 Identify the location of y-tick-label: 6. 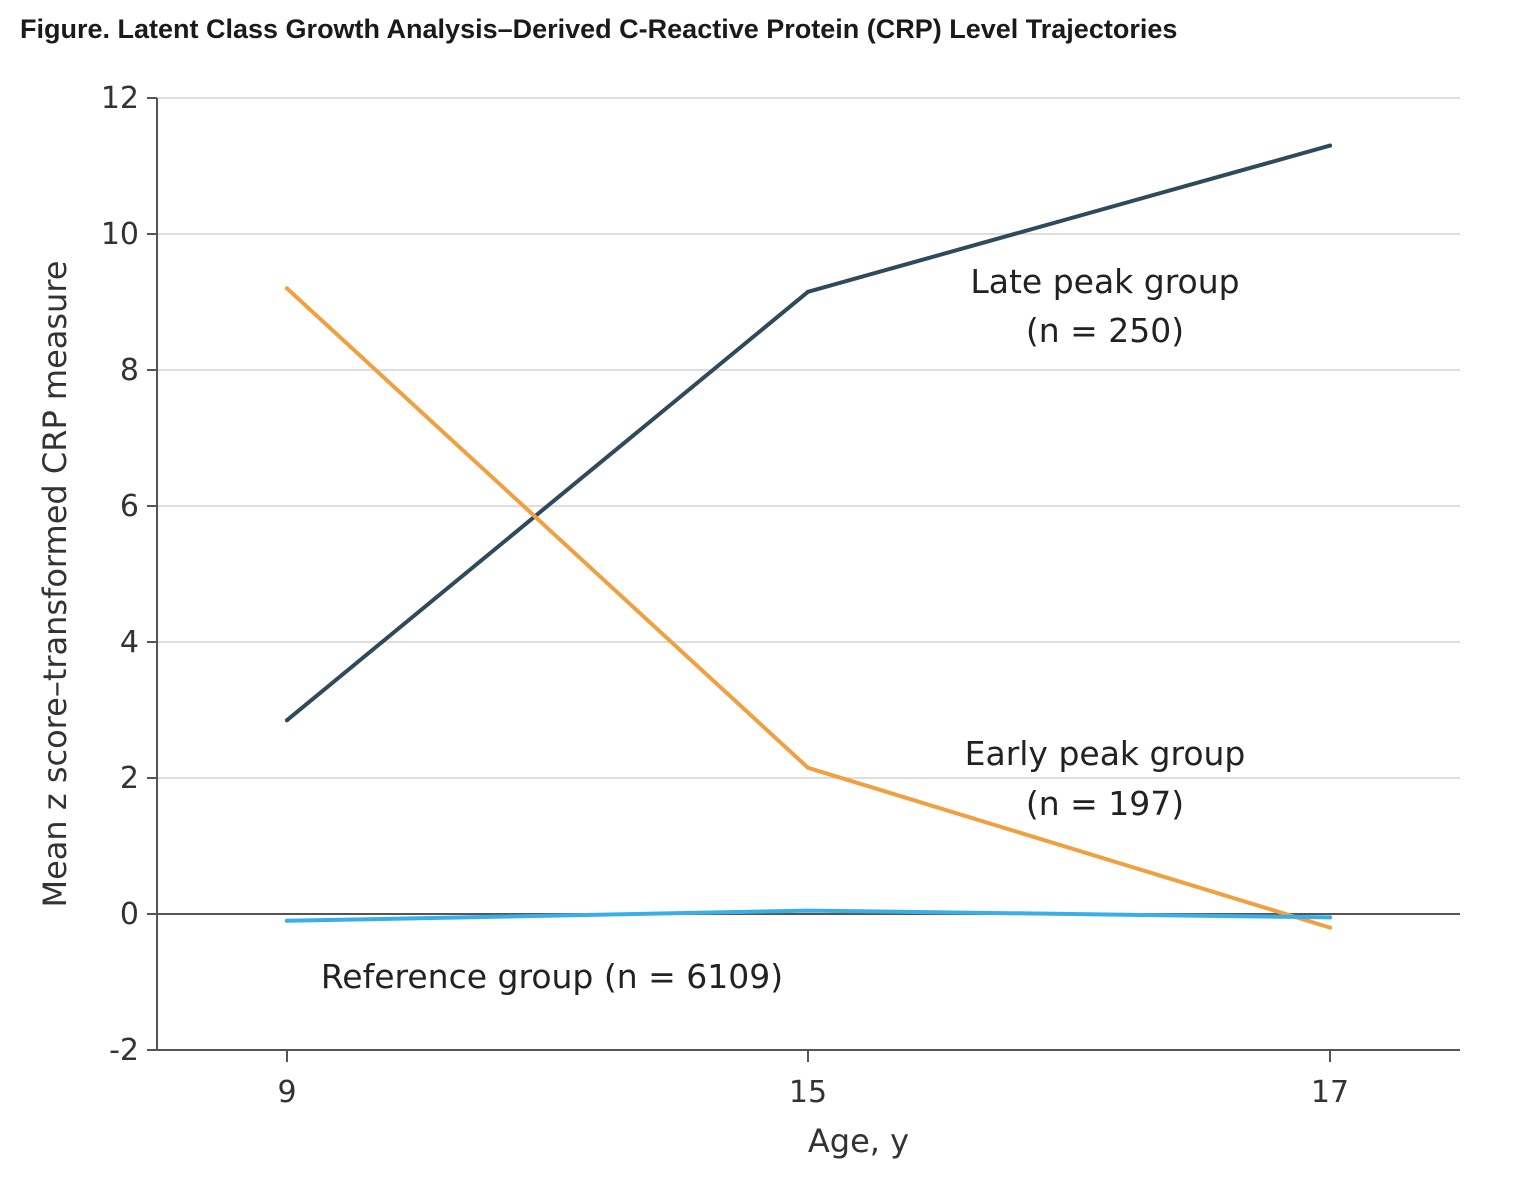
(129, 506).